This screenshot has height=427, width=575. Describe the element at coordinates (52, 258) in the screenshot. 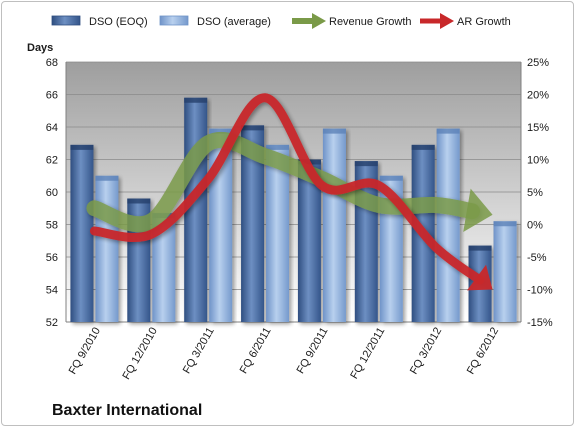

I see `y-left-tick-label: 56` at that location.